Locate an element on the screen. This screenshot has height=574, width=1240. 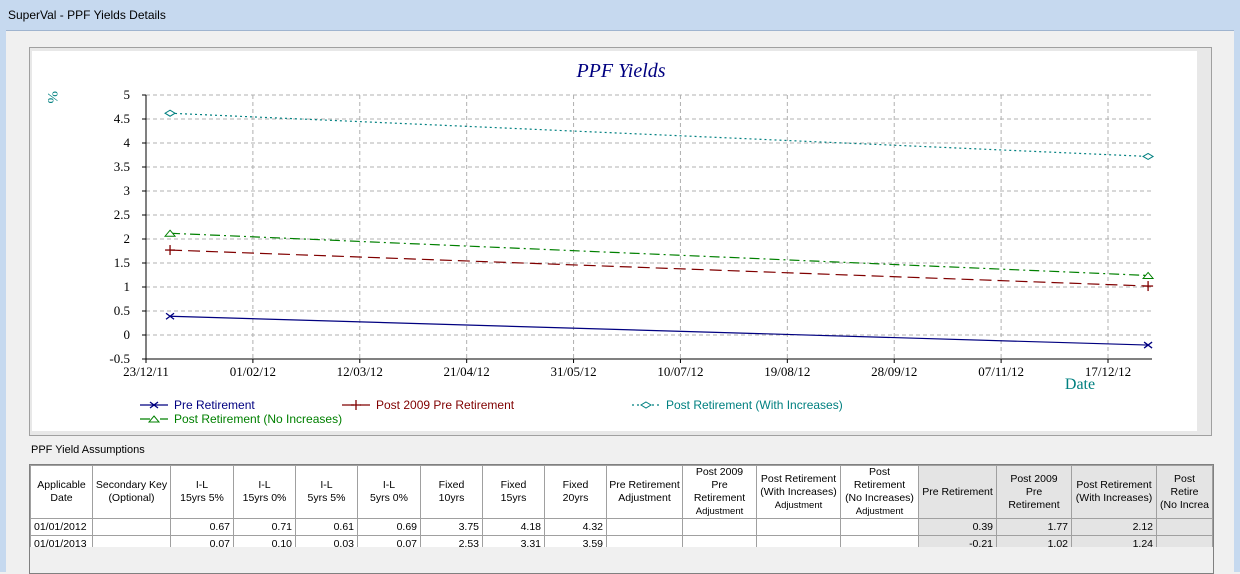
x-tick-label: 10/07/12 is located at coordinates (680, 371).